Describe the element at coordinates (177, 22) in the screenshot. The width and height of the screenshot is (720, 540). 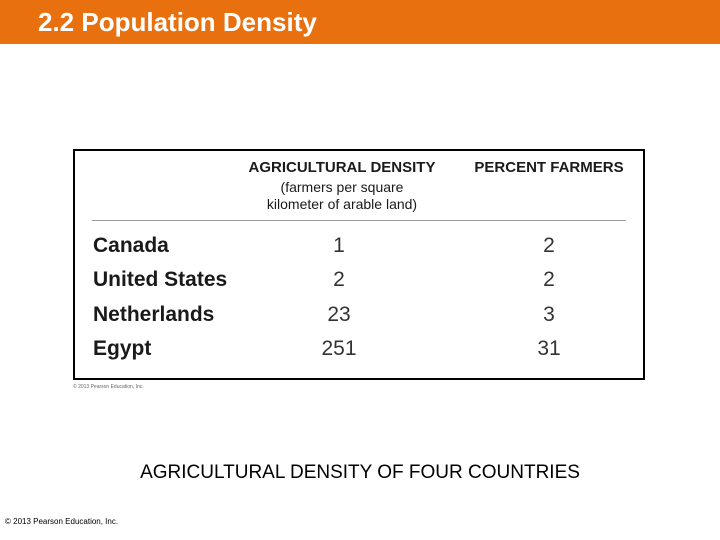
I see `slide-title: 2.2 Population Density` at that location.